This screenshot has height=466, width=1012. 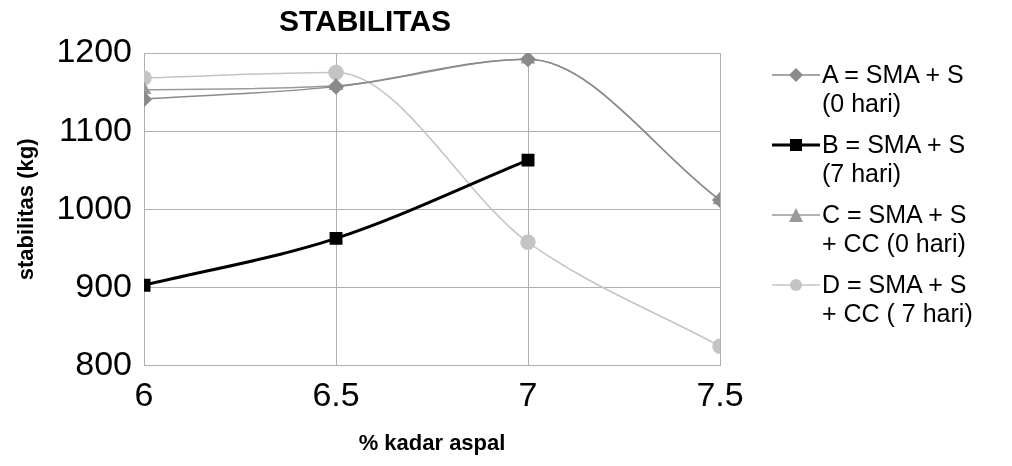 I want to click on y-axis-title: stabilitas (kg), so click(x=26, y=209).